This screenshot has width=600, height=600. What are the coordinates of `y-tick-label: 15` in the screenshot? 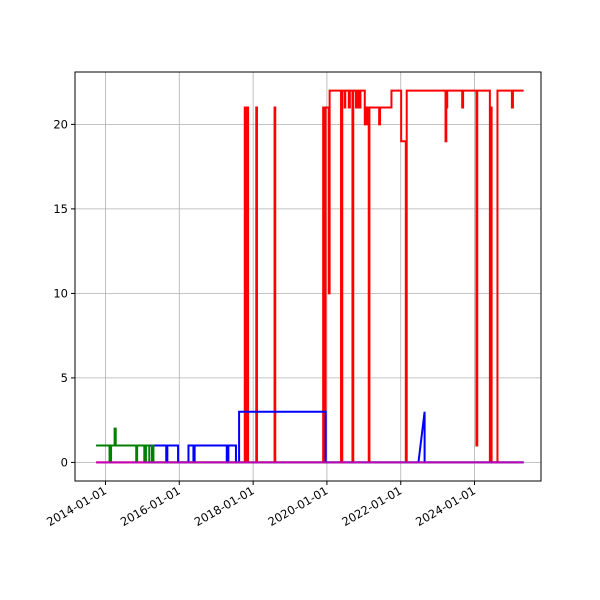 It's located at (60, 209).